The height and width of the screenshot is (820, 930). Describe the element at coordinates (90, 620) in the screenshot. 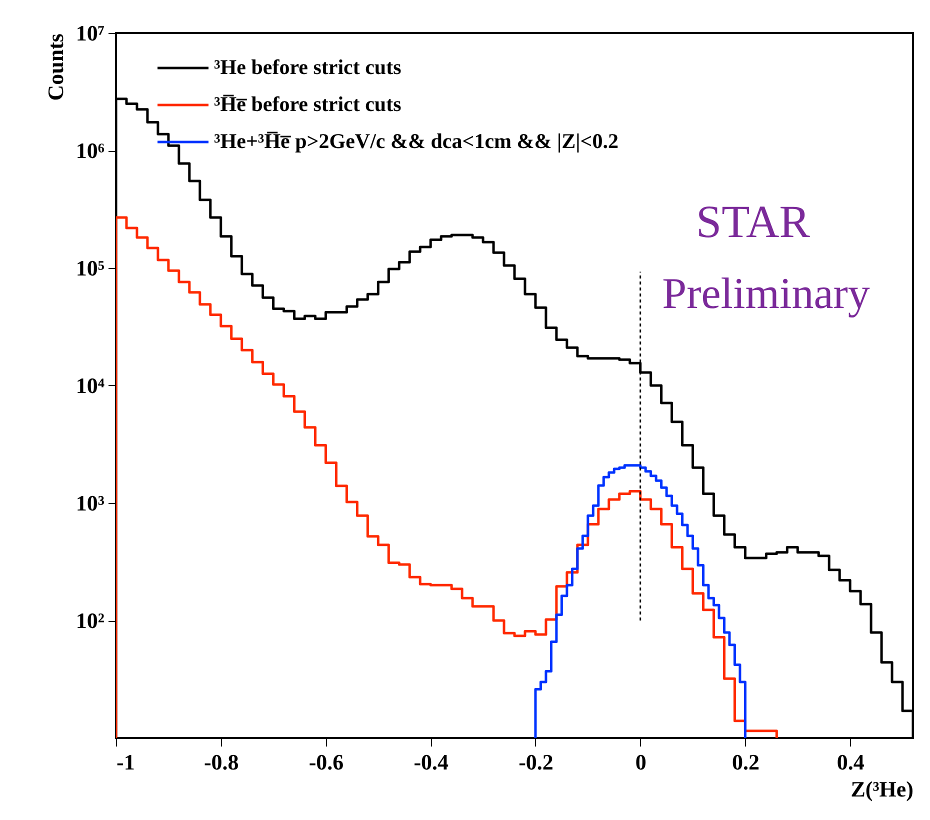

I see `y-tick-label: 10²` at that location.